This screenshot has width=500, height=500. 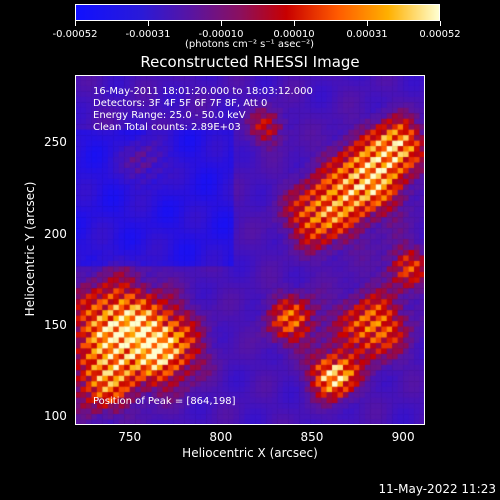 What do you see at coordinates (250, 453) in the screenshot?
I see `x-axis-label: Heliocentric X (arcsec)` at bounding box center [250, 453].